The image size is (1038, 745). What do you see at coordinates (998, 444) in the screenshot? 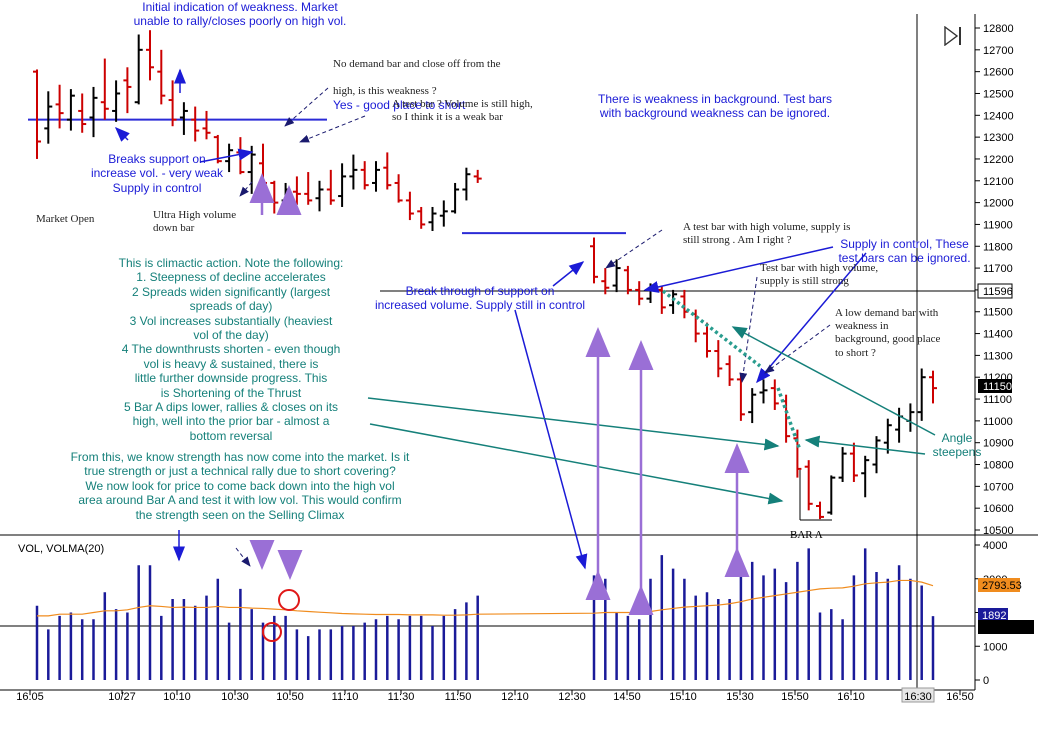
I see `price-tick-label: 10900` at bounding box center [998, 444].